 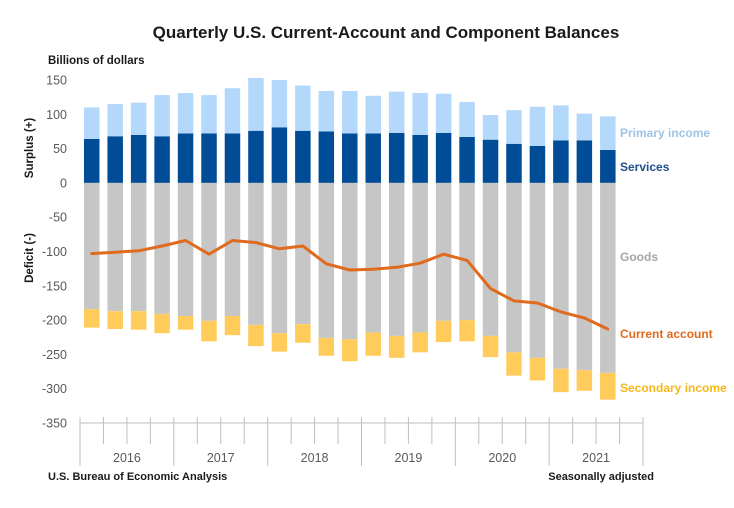 What do you see at coordinates (96, 61) in the screenshot?
I see `y-axis-unit-label: Billions of dollars` at bounding box center [96, 61].